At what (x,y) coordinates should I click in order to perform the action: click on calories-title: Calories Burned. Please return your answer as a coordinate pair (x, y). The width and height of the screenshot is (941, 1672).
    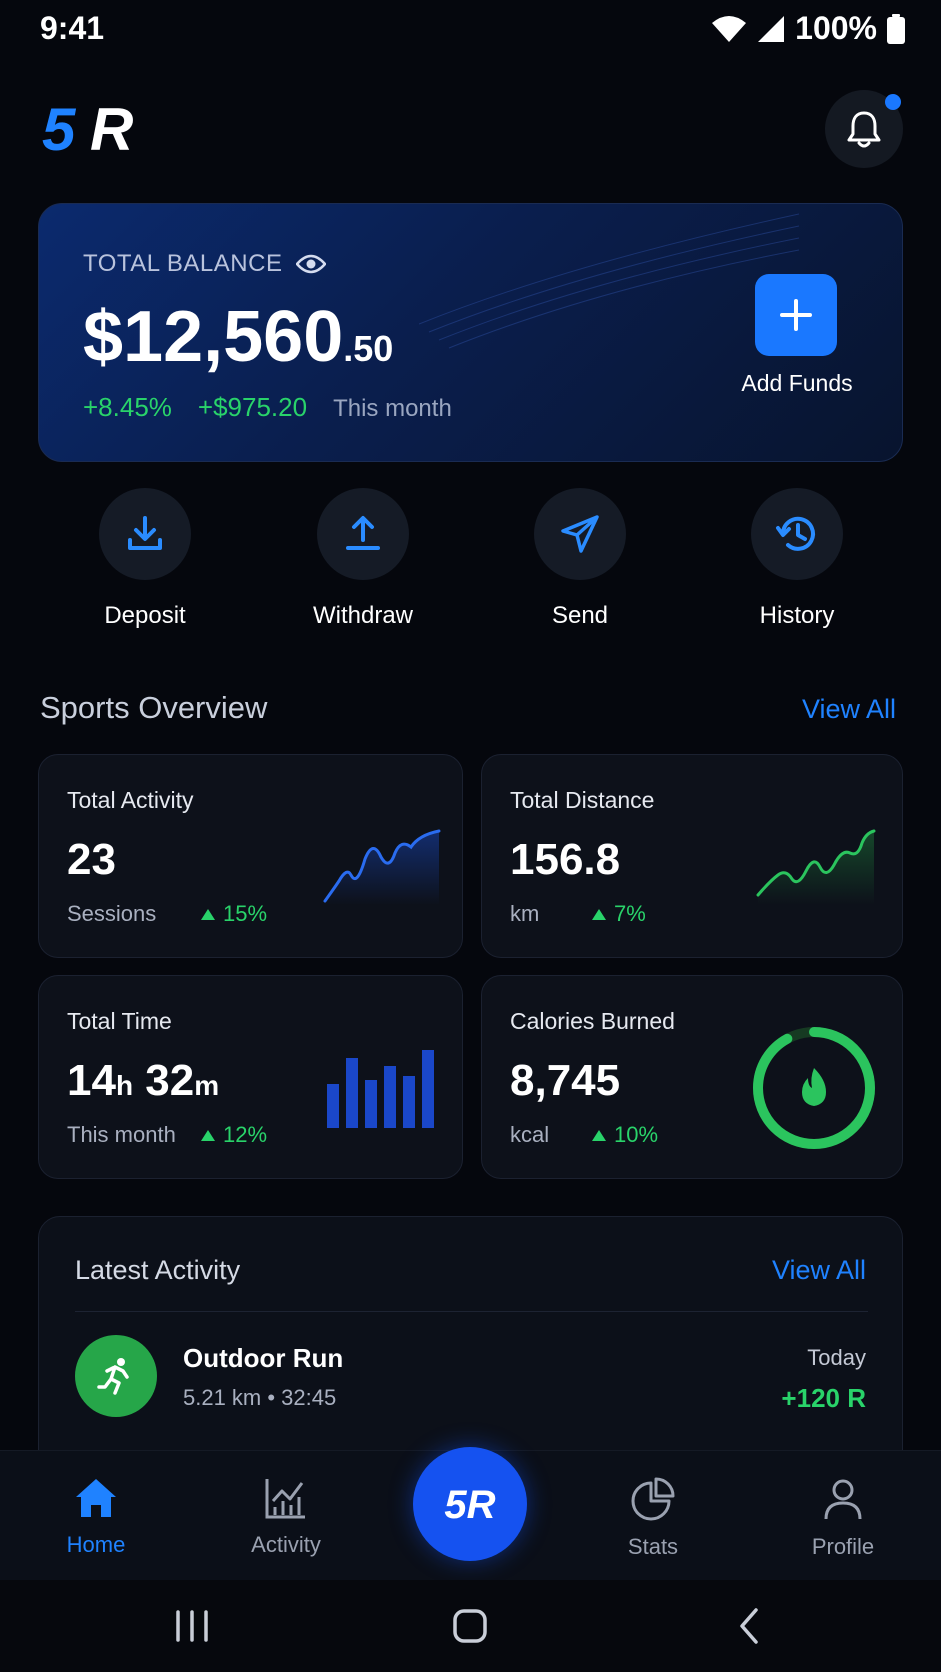
    Looking at the image, I should click on (592, 1021).